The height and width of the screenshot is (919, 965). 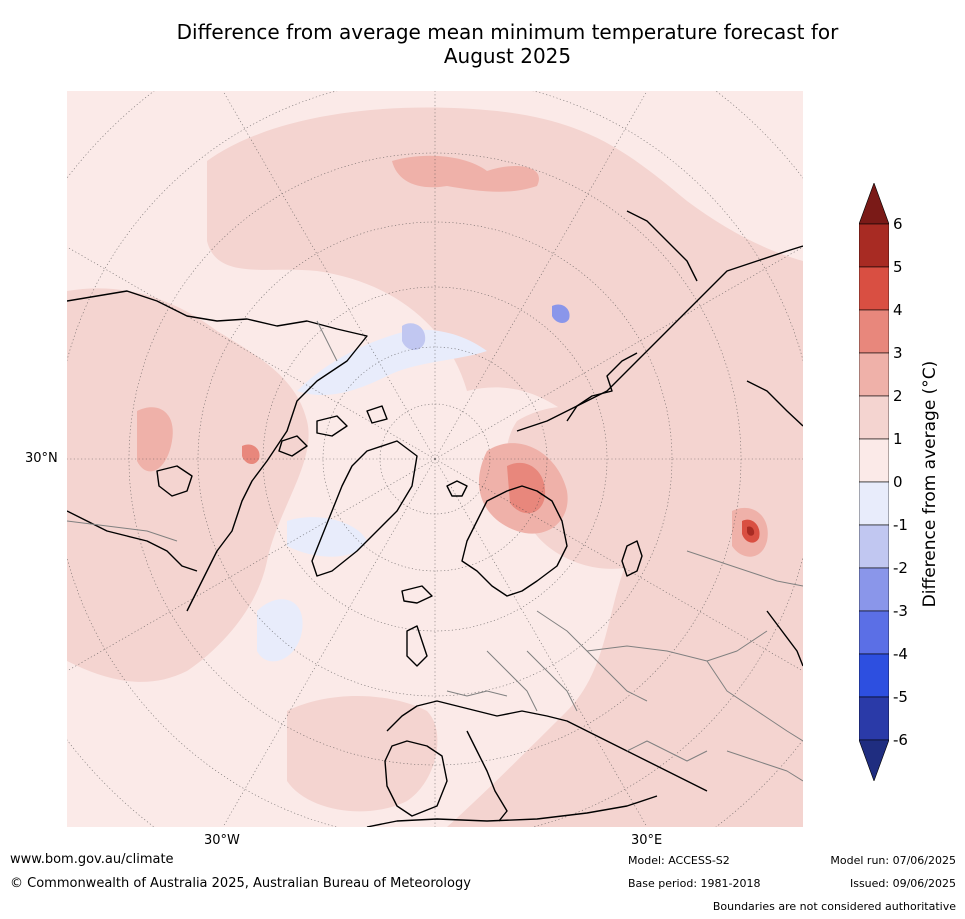 What do you see at coordinates (362, 754) in the screenshot?
I see `anomaly-1-2-atlantic` at bounding box center [362, 754].